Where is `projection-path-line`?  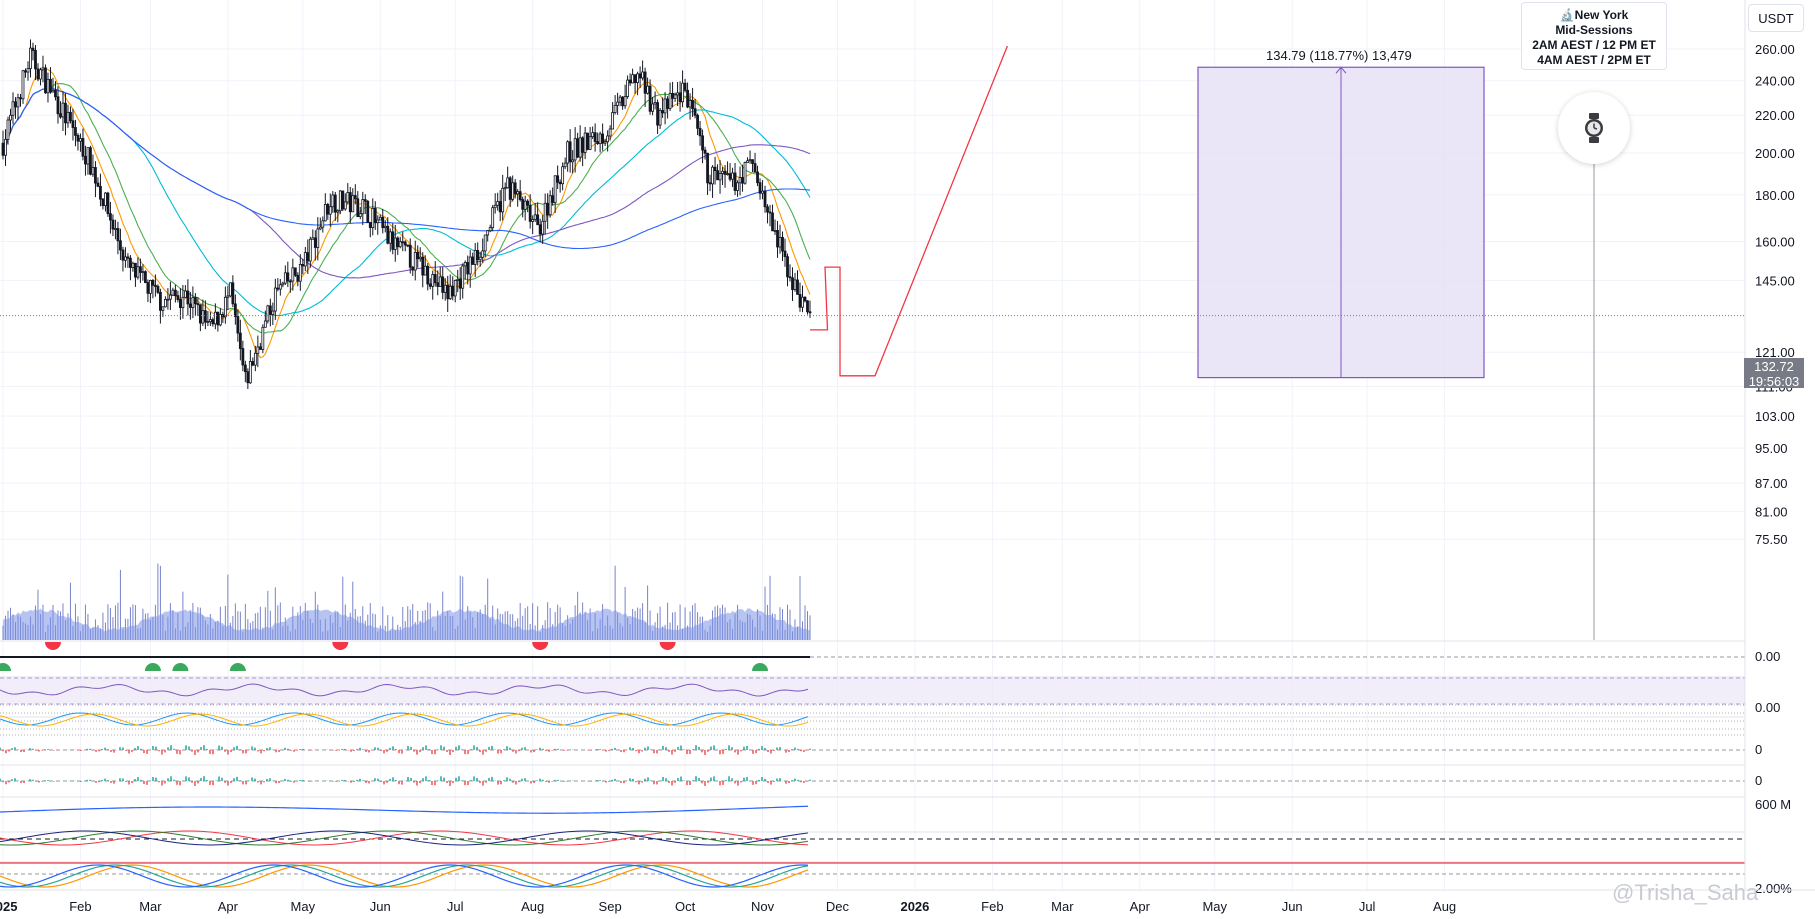
projection-path-line is located at coordinates (909, 211).